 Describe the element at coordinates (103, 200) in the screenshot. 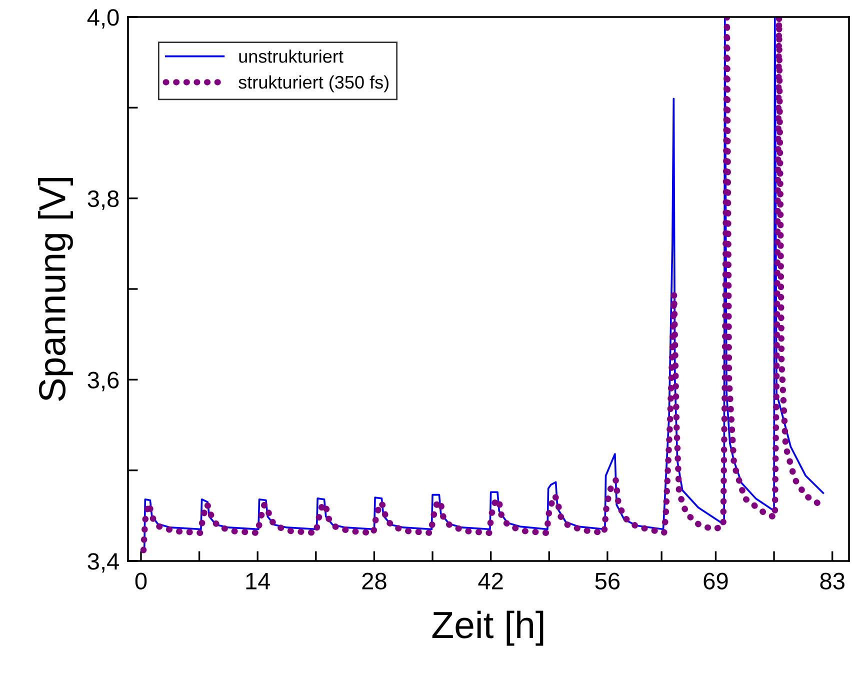

I see `y-tick-label: 3,8` at that location.